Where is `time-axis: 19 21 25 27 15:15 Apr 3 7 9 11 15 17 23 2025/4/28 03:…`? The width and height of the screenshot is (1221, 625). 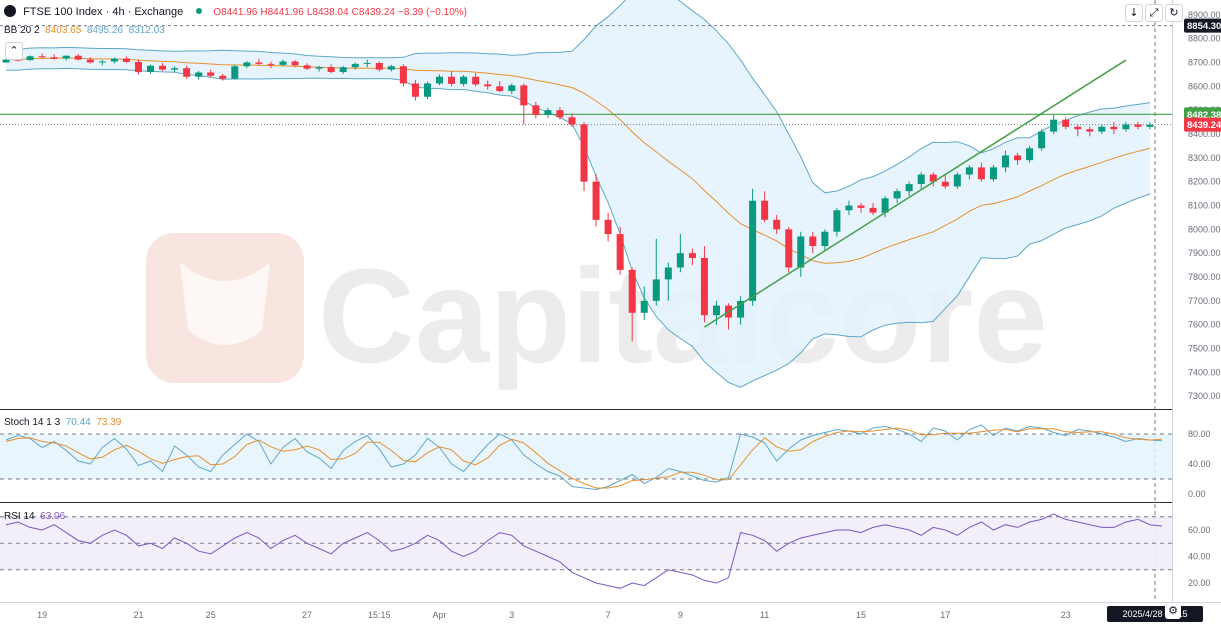 time-axis: 19 21 25 27 15:15 Apr 3 7 9 11 15 17 23 2025/4/28 03:… is located at coordinates (620, 614).